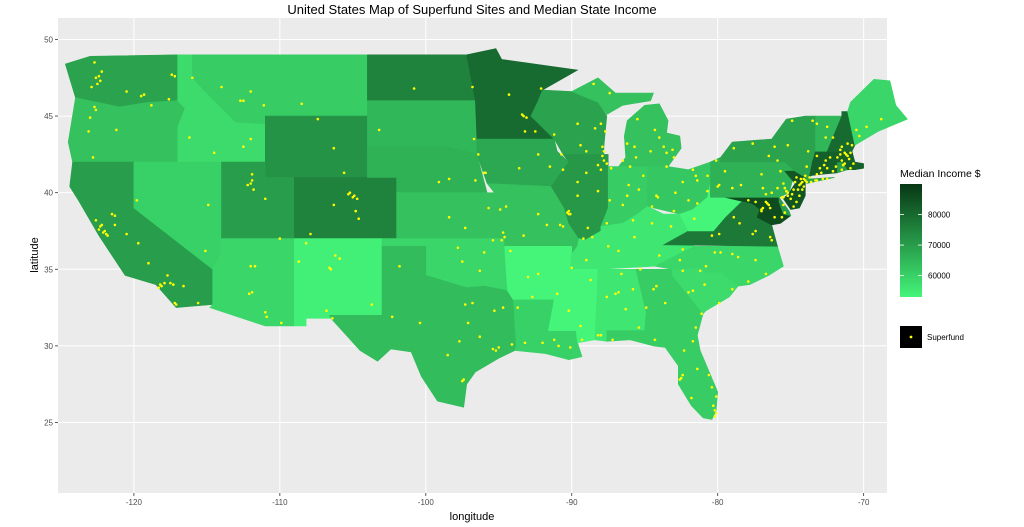 The height and width of the screenshot is (527, 1024). I want to click on fill-legend: Median Income $ 60000 70000 80000, so click(940, 232).